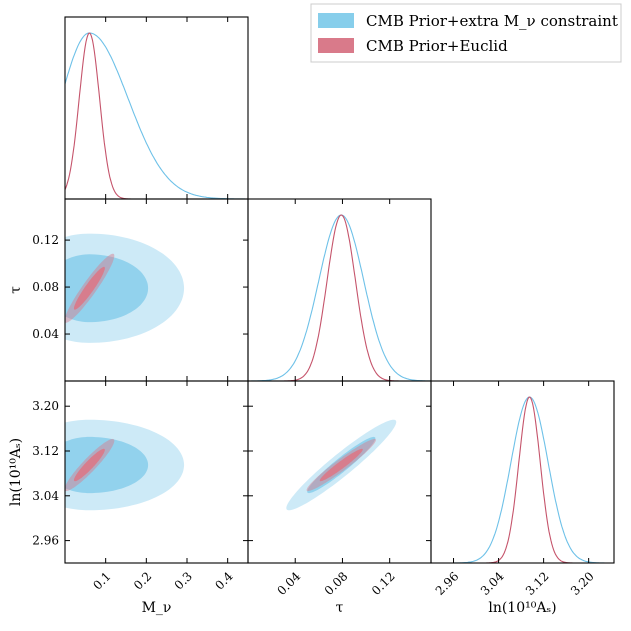 The width and height of the screenshot is (631, 631). I want to click on xaxis-label-lnAs: ln(10¹⁰Aₛ), so click(522, 608).